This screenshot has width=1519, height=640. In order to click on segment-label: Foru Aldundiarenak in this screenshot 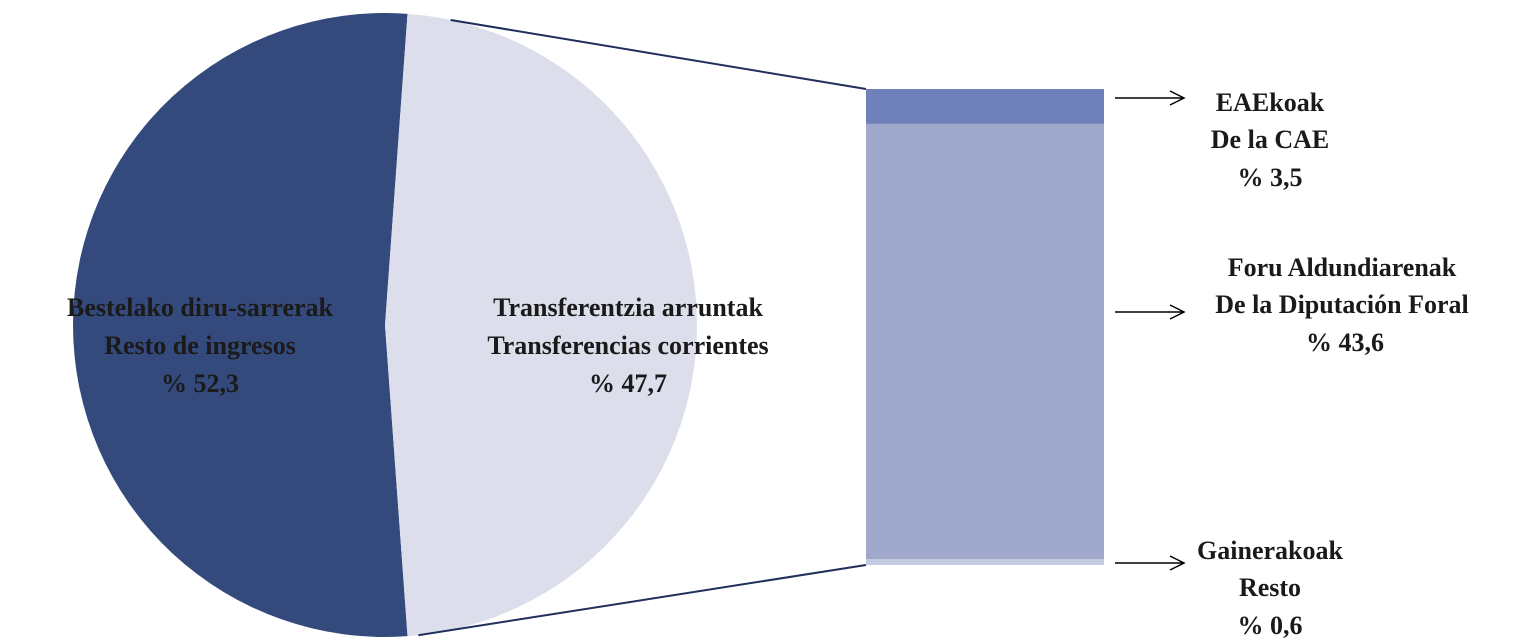, I will do `click(1342, 267)`.